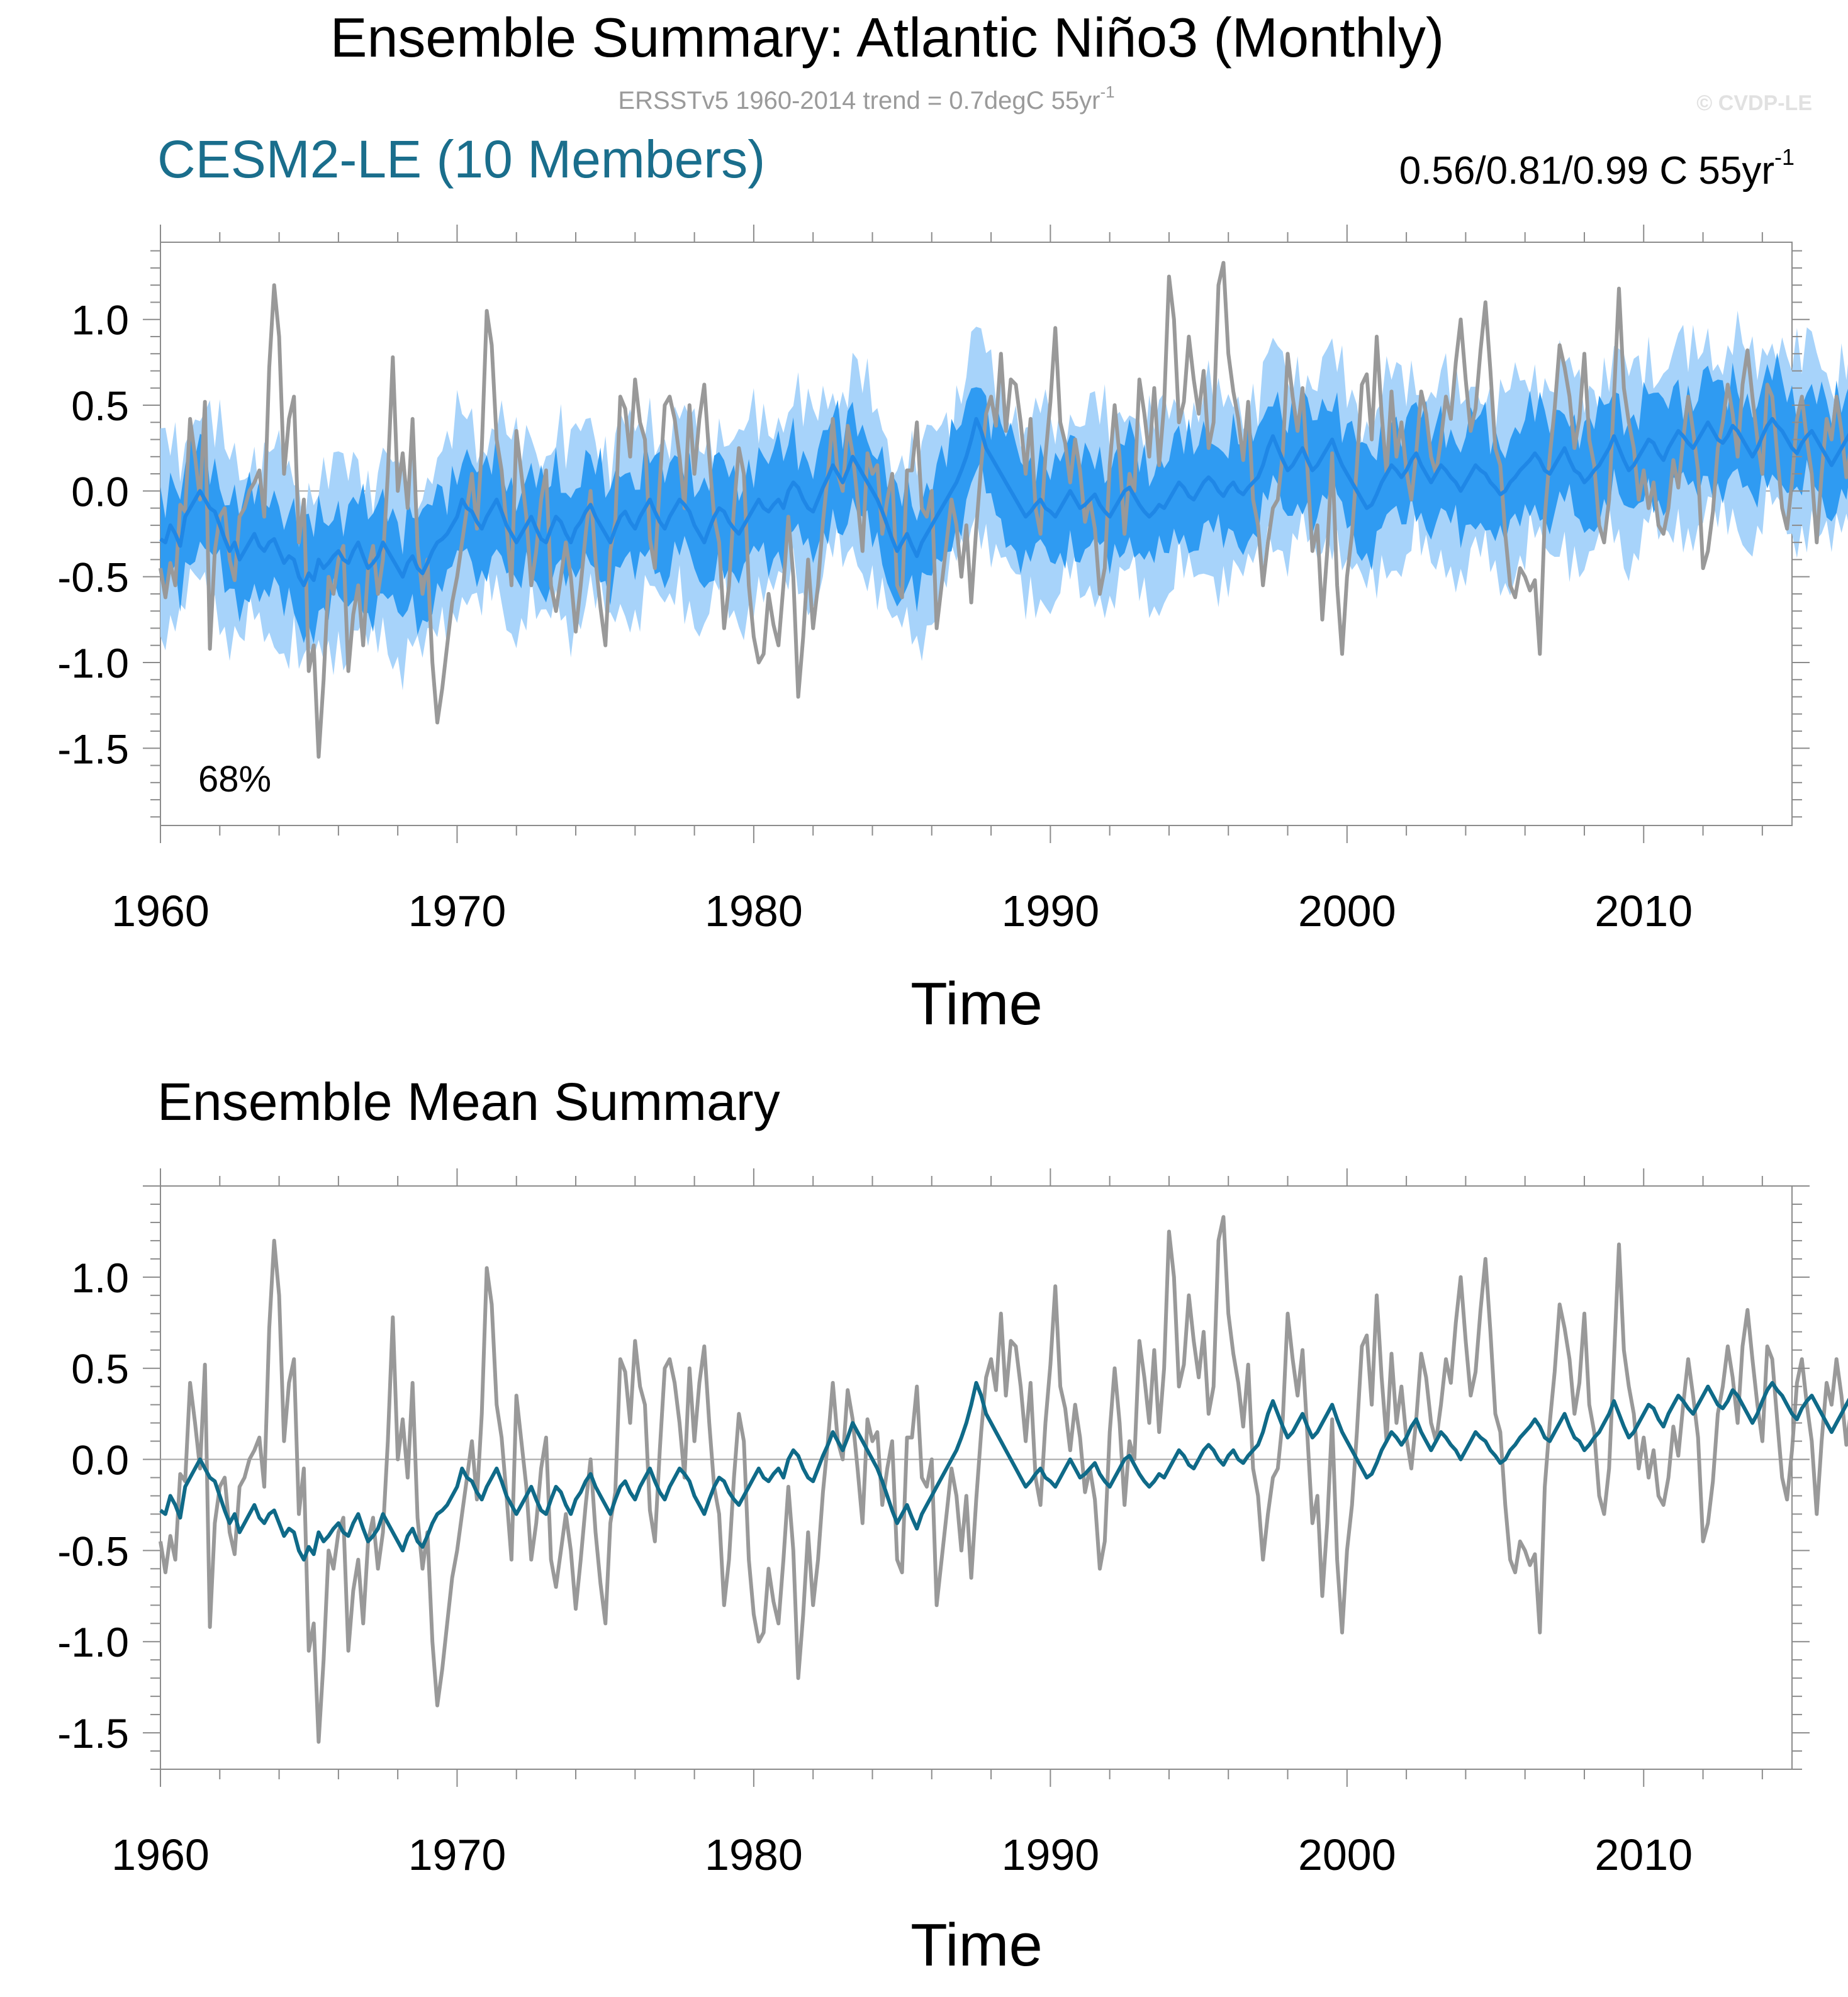 The image size is (1848, 1997). What do you see at coordinates (976, 1004) in the screenshot?
I see `panel-top-xlabel: Time` at bounding box center [976, 1004].